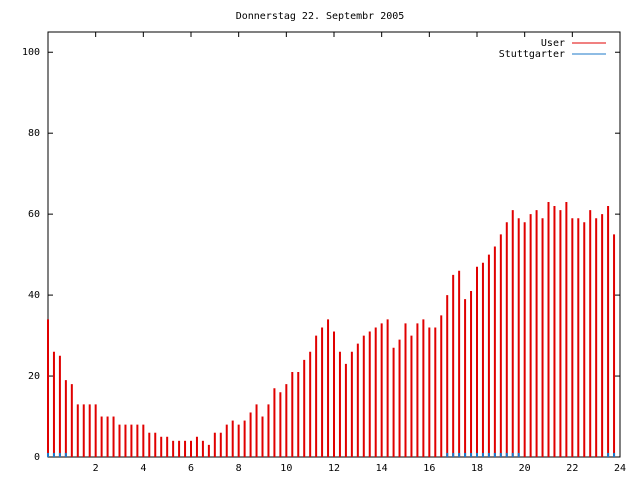 This screenshot has width=640, height=480. Describe the element at coordinates (620, 468) in the screenshot. I see `x-tick-label: 24` at that location.